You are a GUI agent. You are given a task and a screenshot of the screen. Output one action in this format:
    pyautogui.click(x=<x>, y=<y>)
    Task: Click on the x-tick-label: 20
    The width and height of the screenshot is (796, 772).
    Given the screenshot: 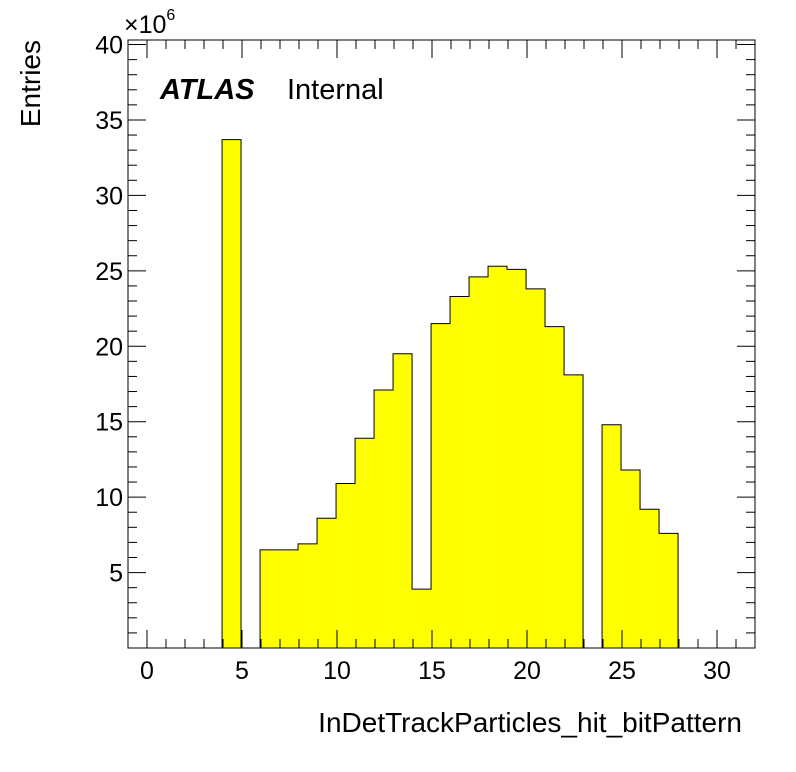 What is the action you would take?
    pyautogui.click(x=527, y=671)
    